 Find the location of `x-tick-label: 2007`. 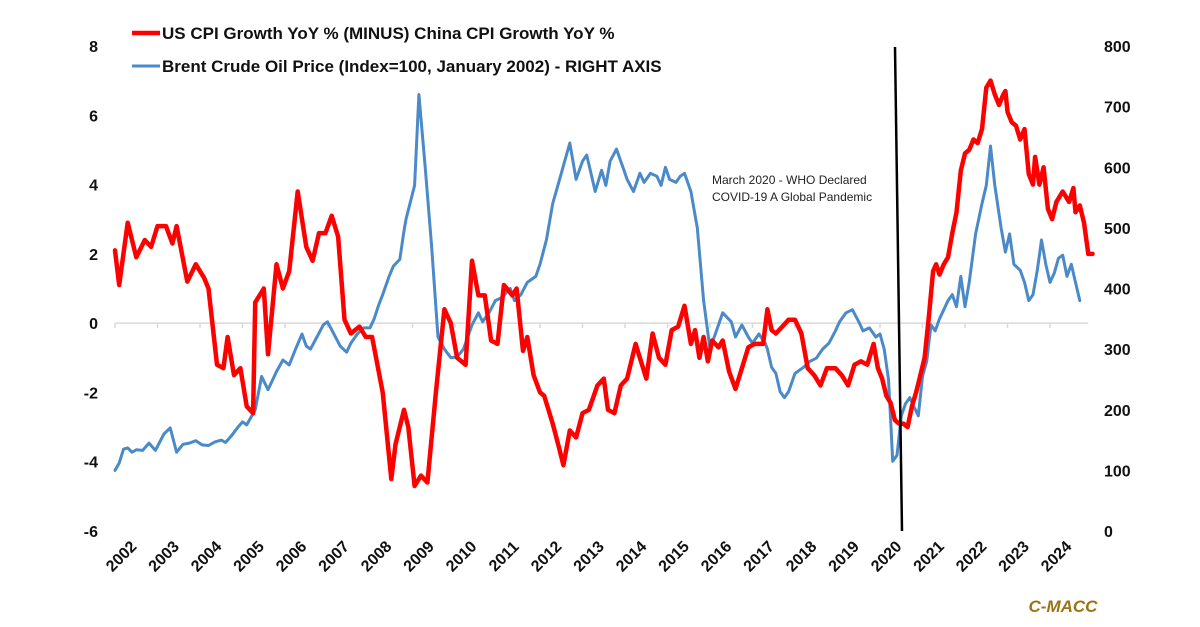

x-tick-label: 2007 is located at coordinates (334, 556).